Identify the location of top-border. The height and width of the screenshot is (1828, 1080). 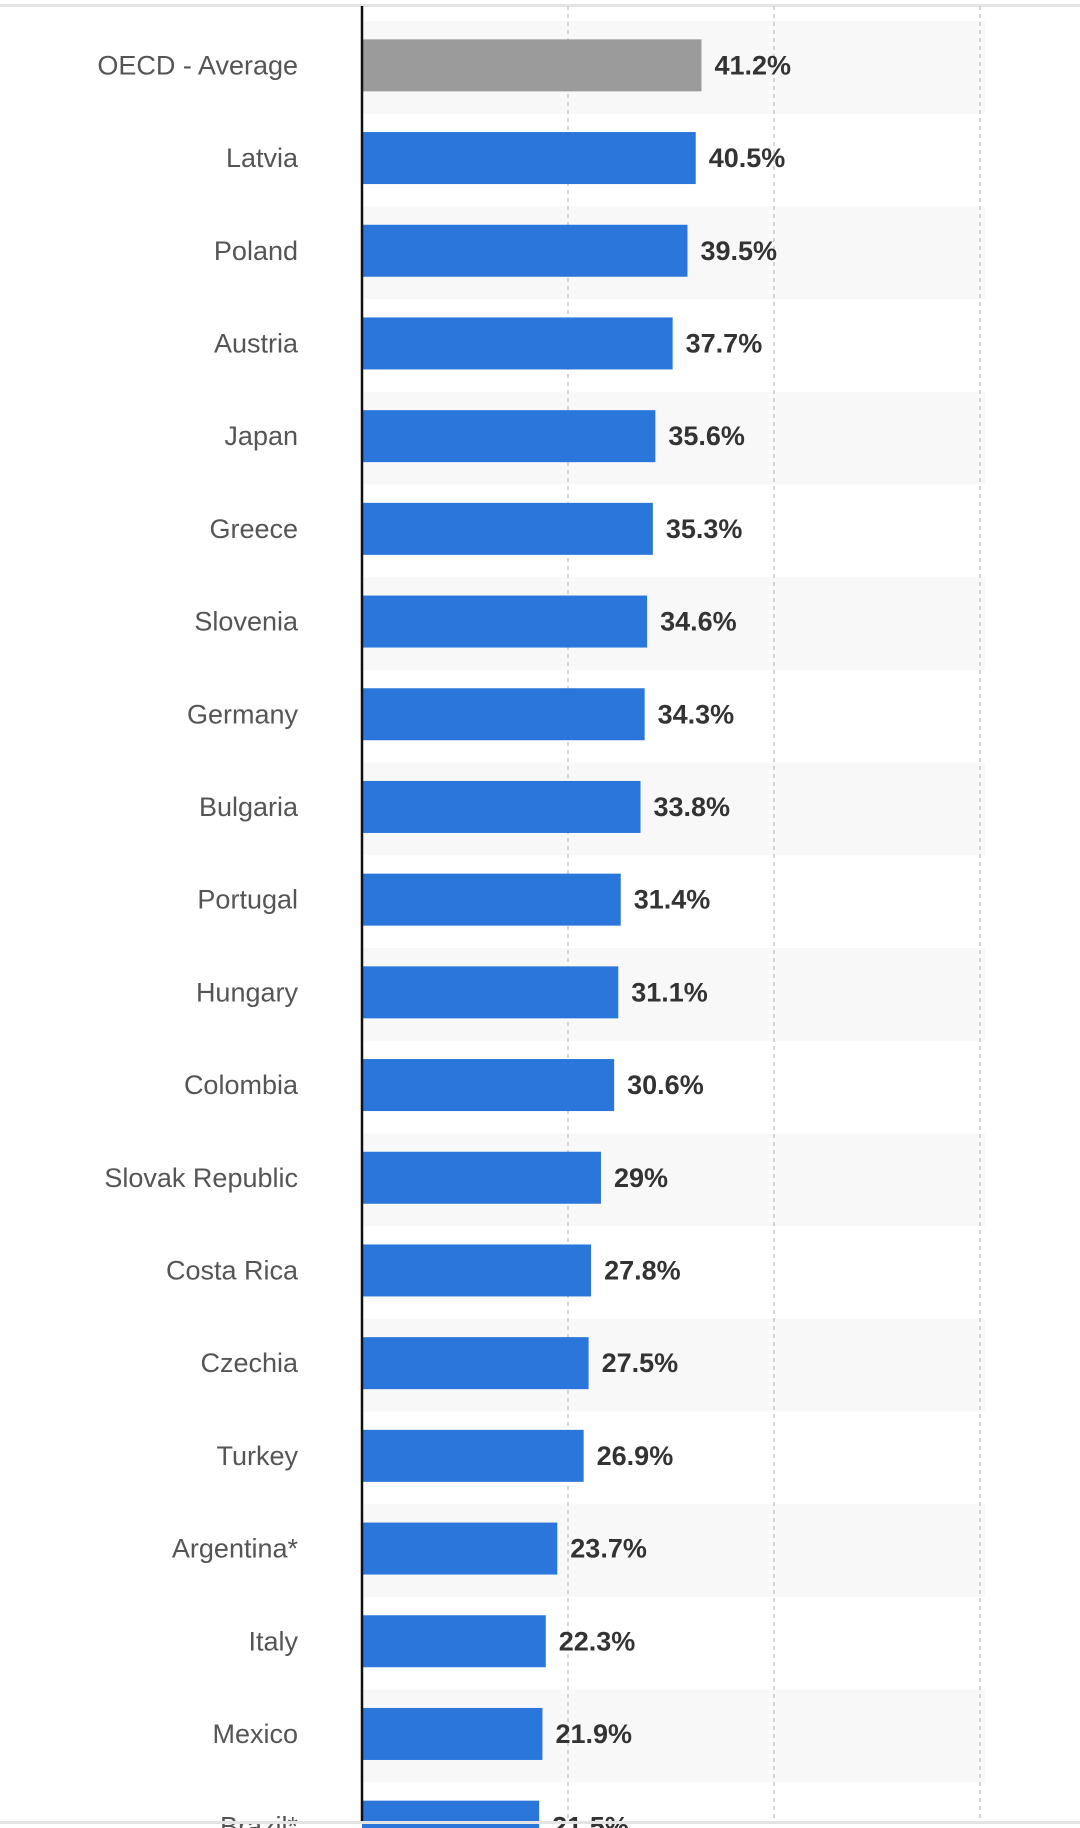
(540, 5).